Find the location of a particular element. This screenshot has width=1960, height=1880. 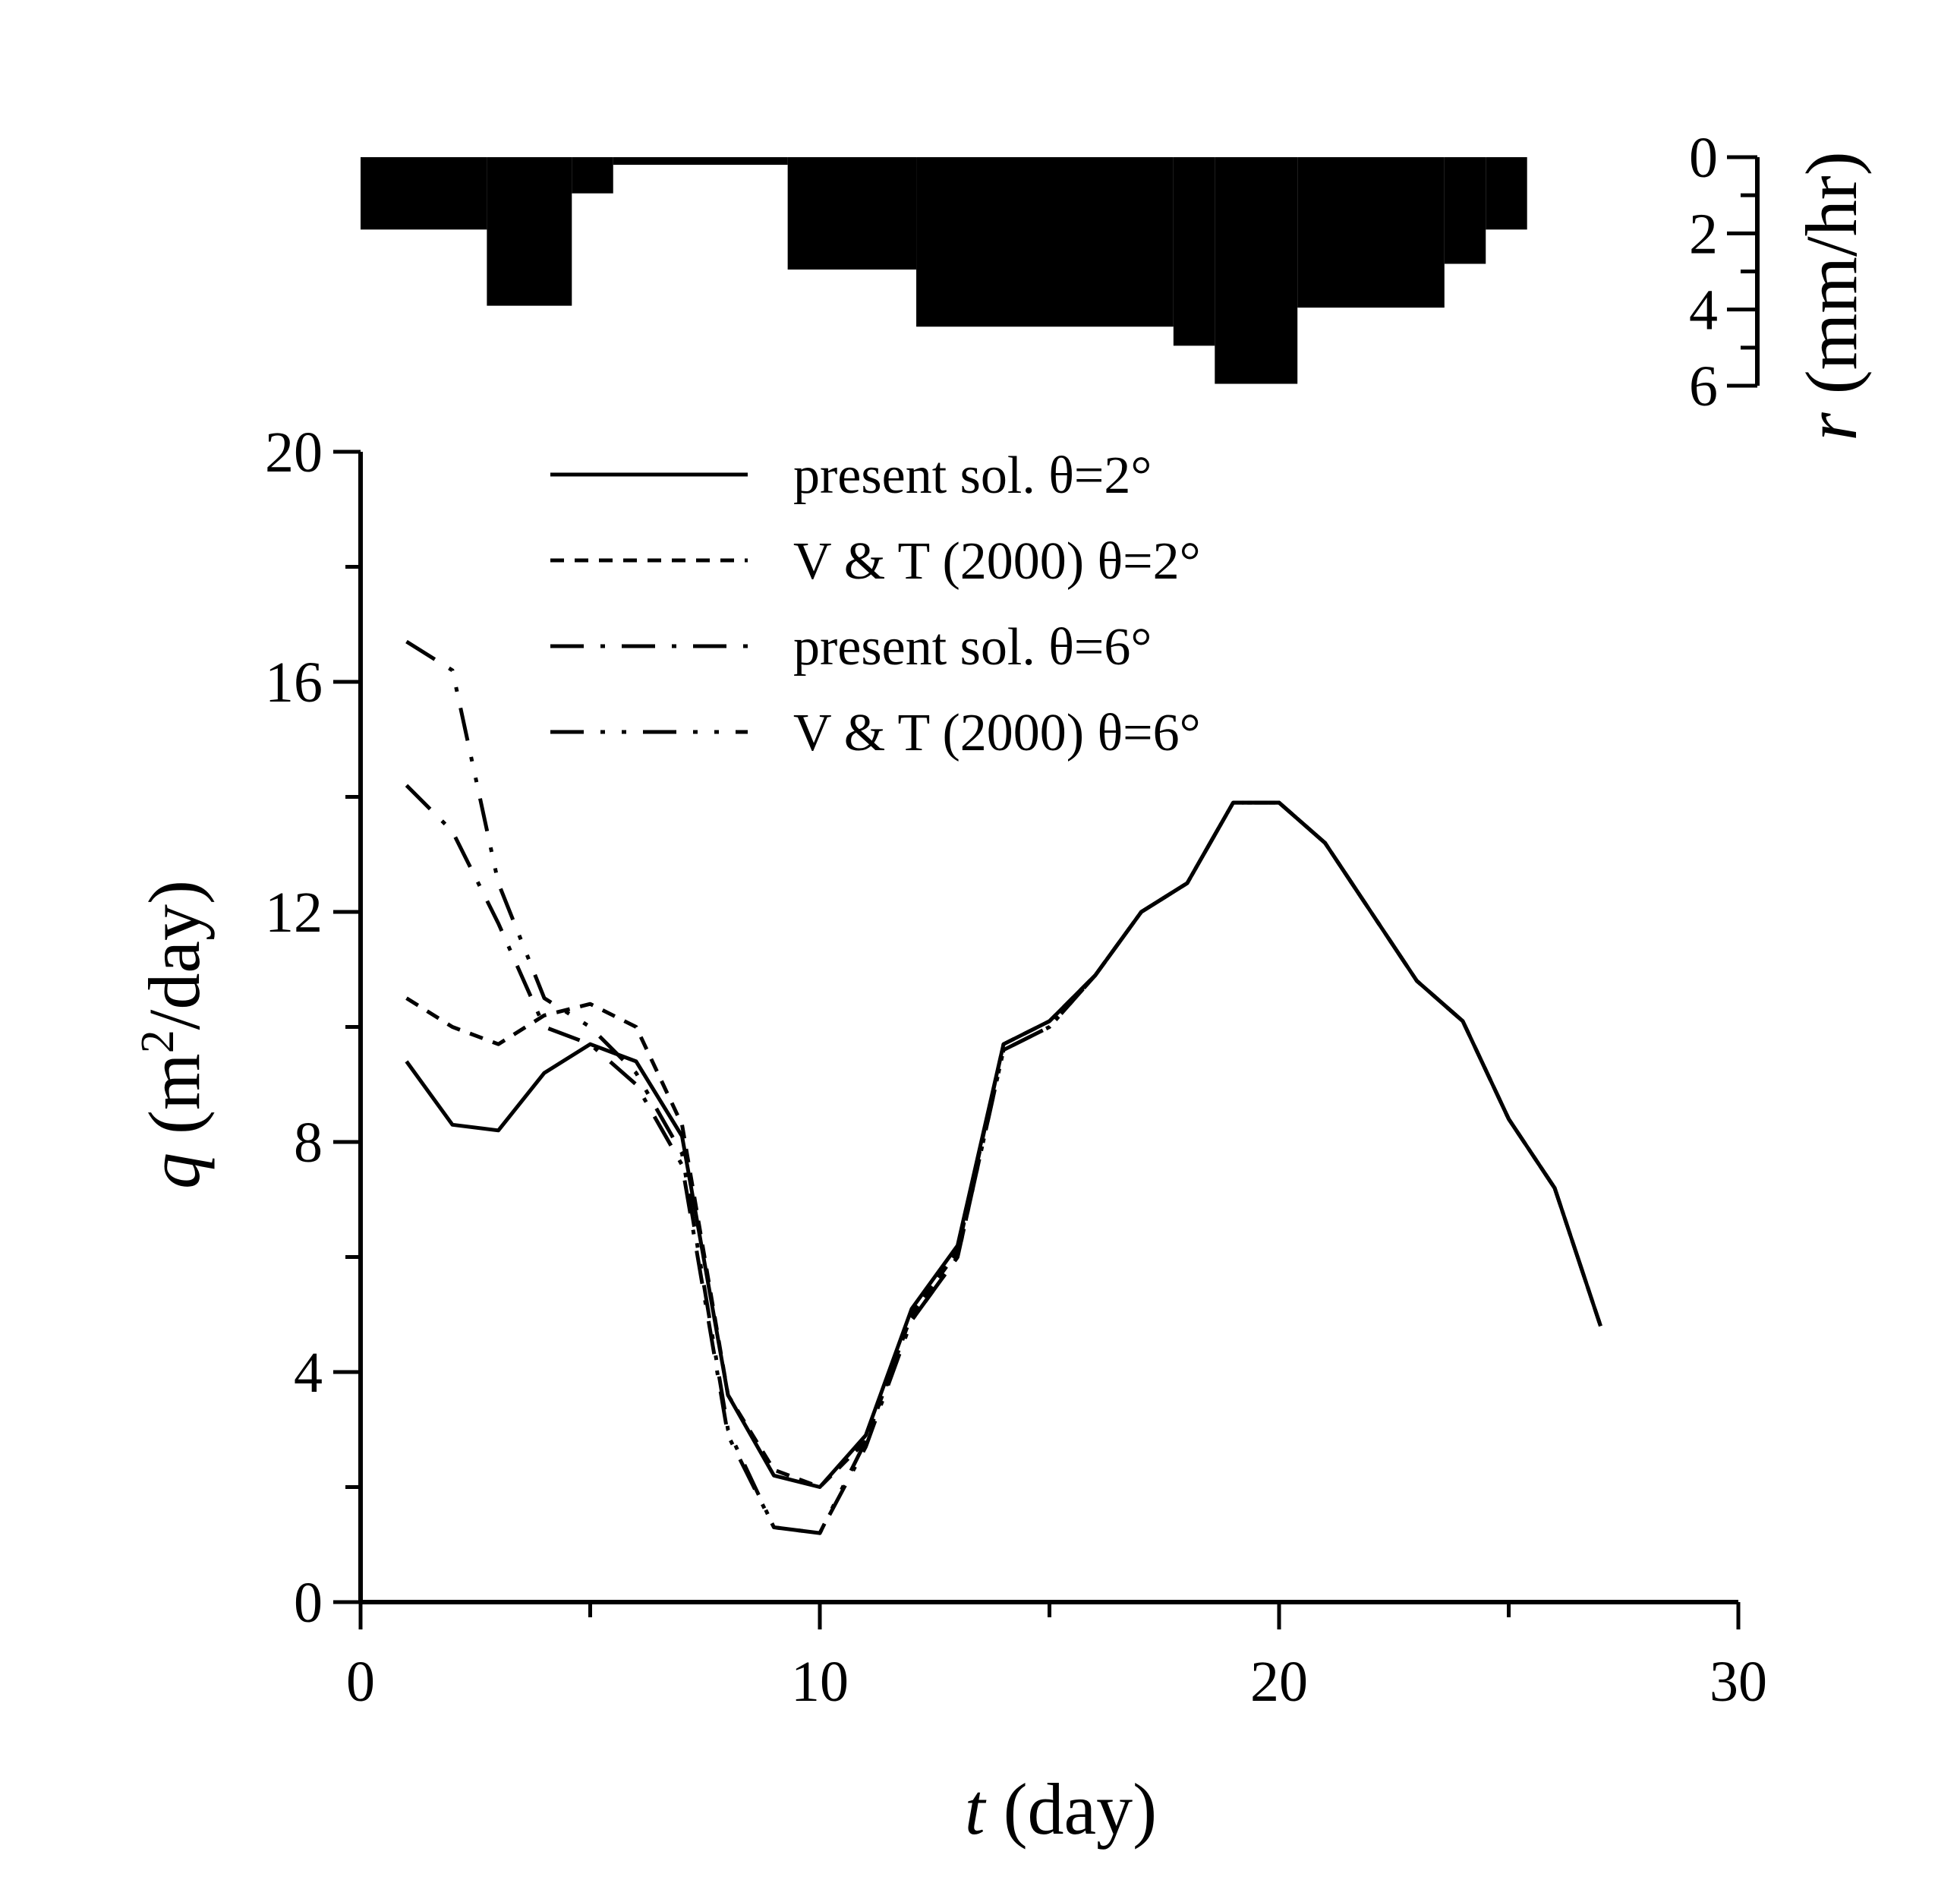

x-axis-title: t (day) is located at coordinates (1061, 1809).